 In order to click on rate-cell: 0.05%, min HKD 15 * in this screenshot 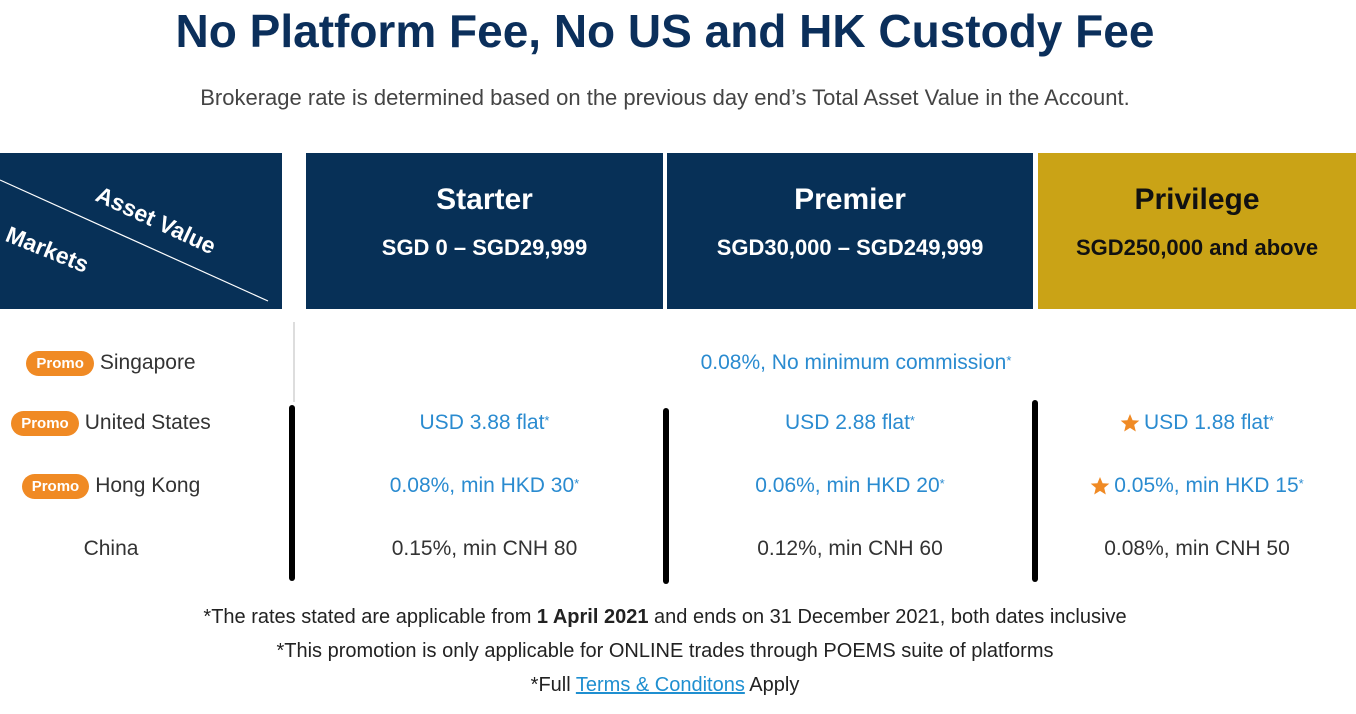, I will do `click(1197, 486)`.